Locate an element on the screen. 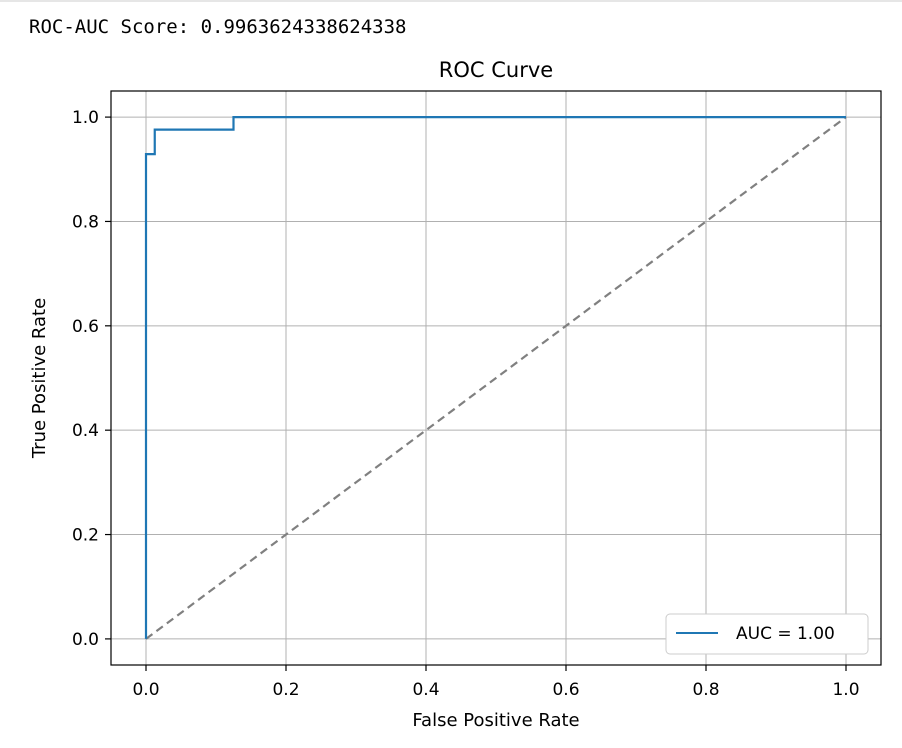  y-tick-label: 0.8 is located at coordinates (85, 222).